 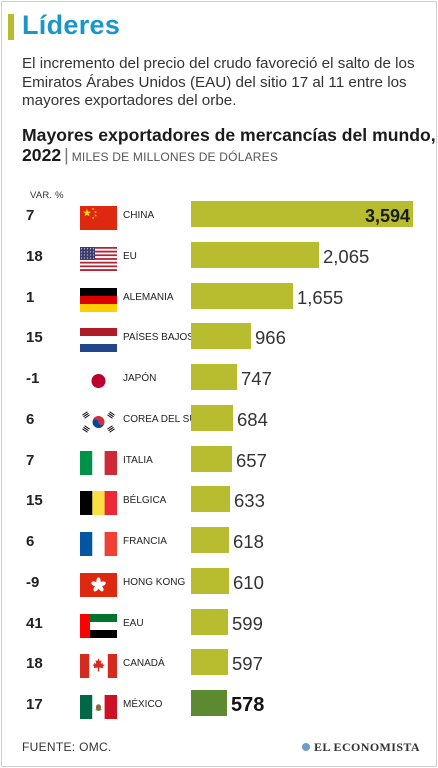 What do you see at coordinates (30, 297) in the screenshot?
I see `var-pct-label: 1` at bounding box center [30, 297].